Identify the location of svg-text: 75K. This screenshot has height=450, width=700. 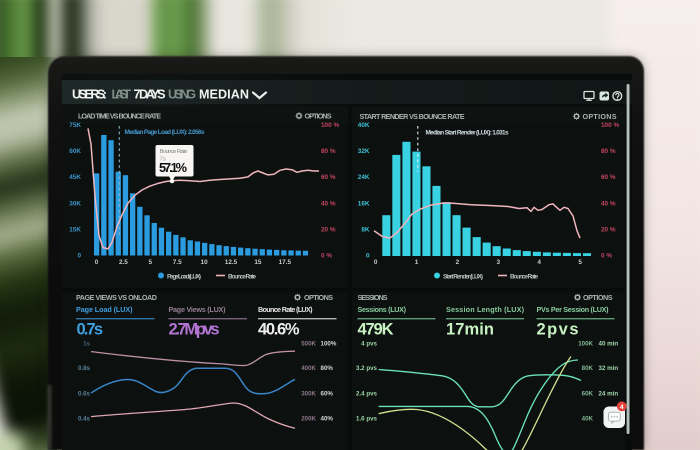
(75, 125).